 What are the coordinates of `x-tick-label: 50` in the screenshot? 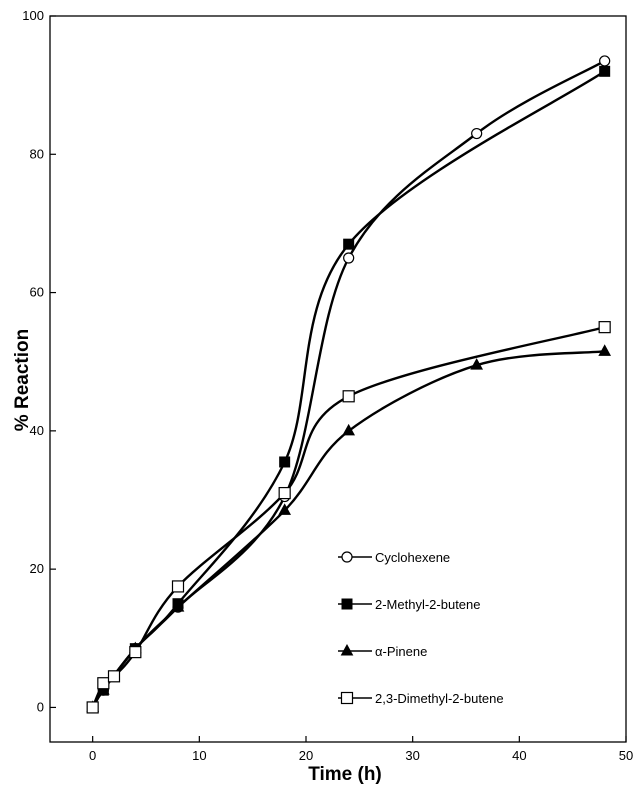 It's located at (626, 755).